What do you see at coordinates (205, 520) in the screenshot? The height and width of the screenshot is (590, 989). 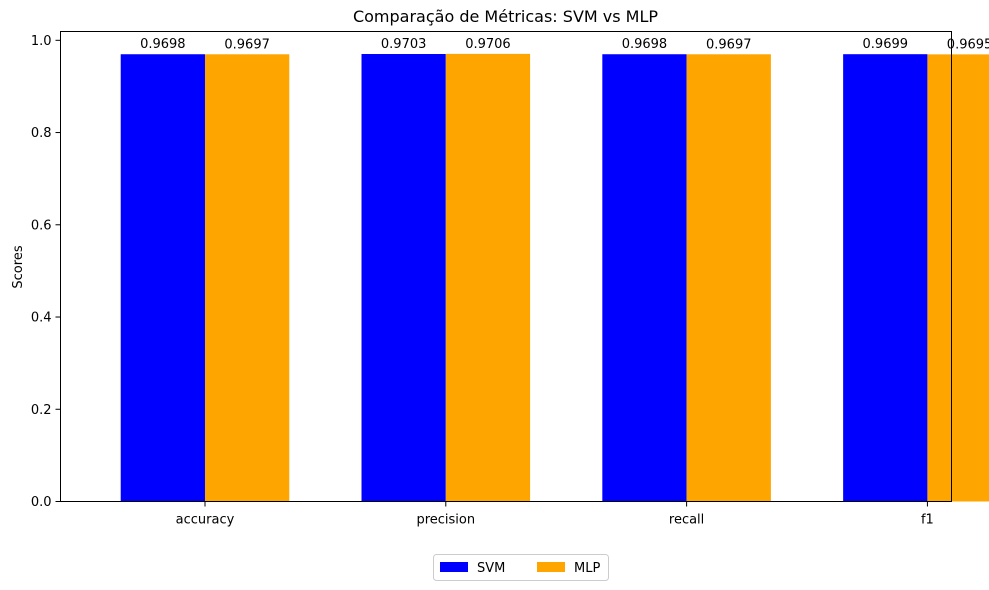 I see `x-tick-label-accuracy: accuracy` at bounding box center [205, 520].